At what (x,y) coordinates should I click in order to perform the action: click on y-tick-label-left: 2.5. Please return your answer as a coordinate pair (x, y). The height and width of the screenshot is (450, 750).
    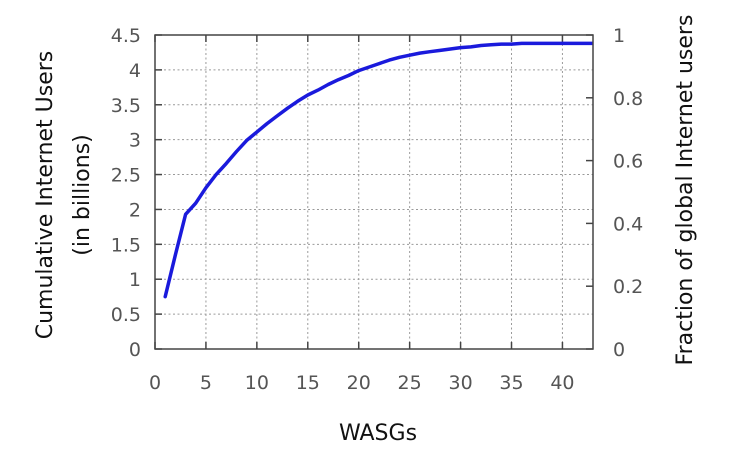
    Looking at the image, I should click on (126, 176).